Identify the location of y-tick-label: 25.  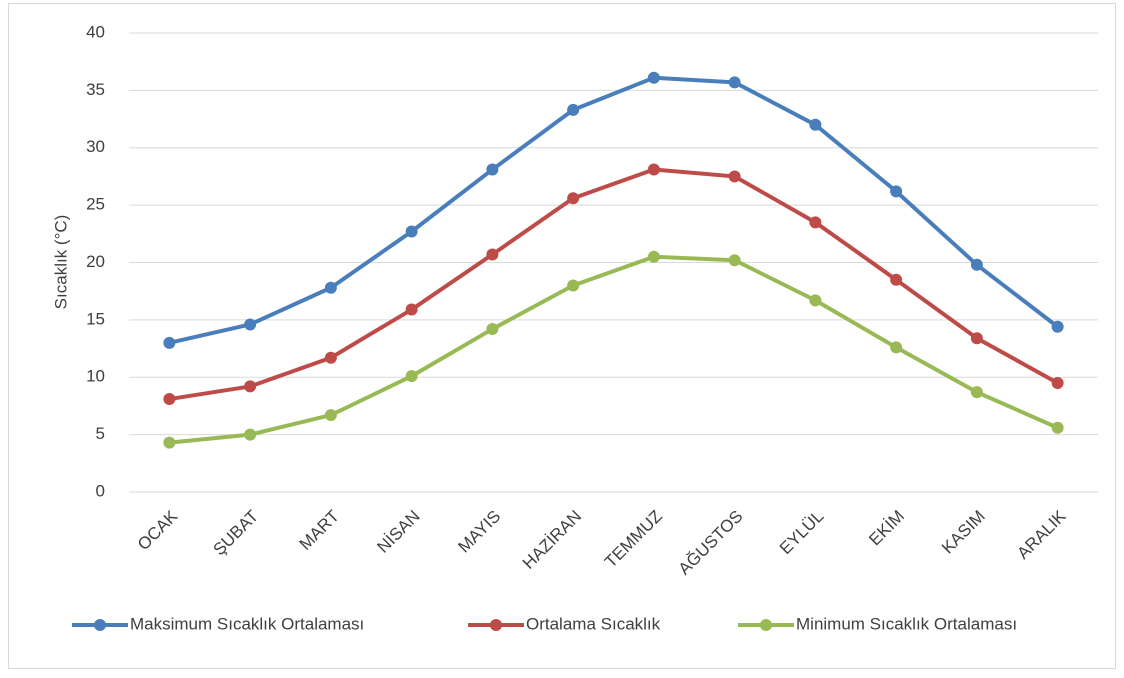
(95, 204).